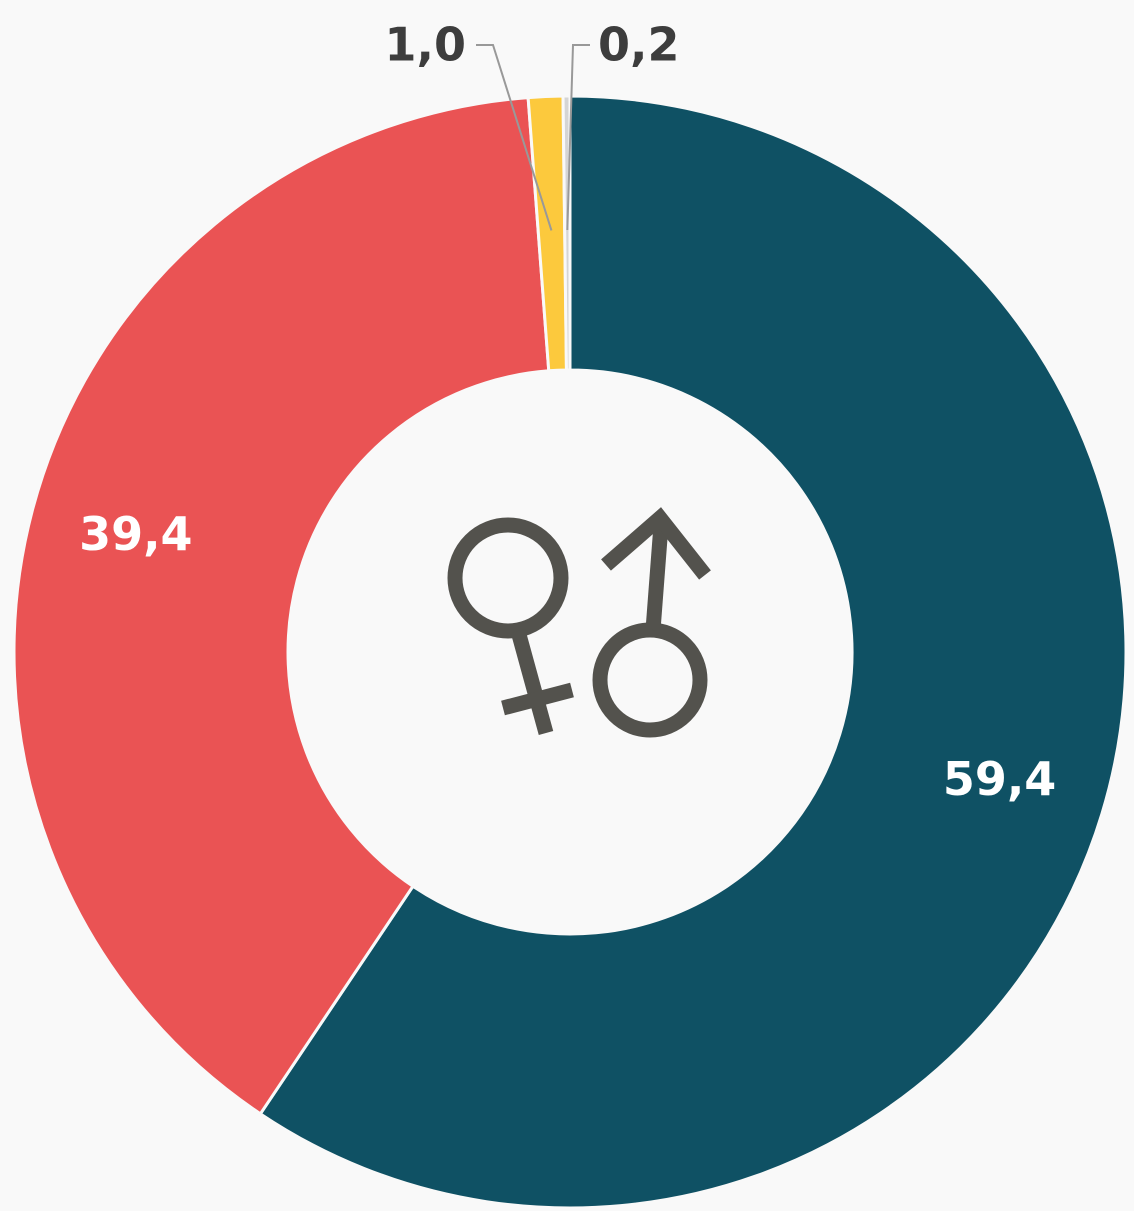 This screenshot has width=1134, height=1211. I want to click on value-label: 39,4, so click(136, 534).